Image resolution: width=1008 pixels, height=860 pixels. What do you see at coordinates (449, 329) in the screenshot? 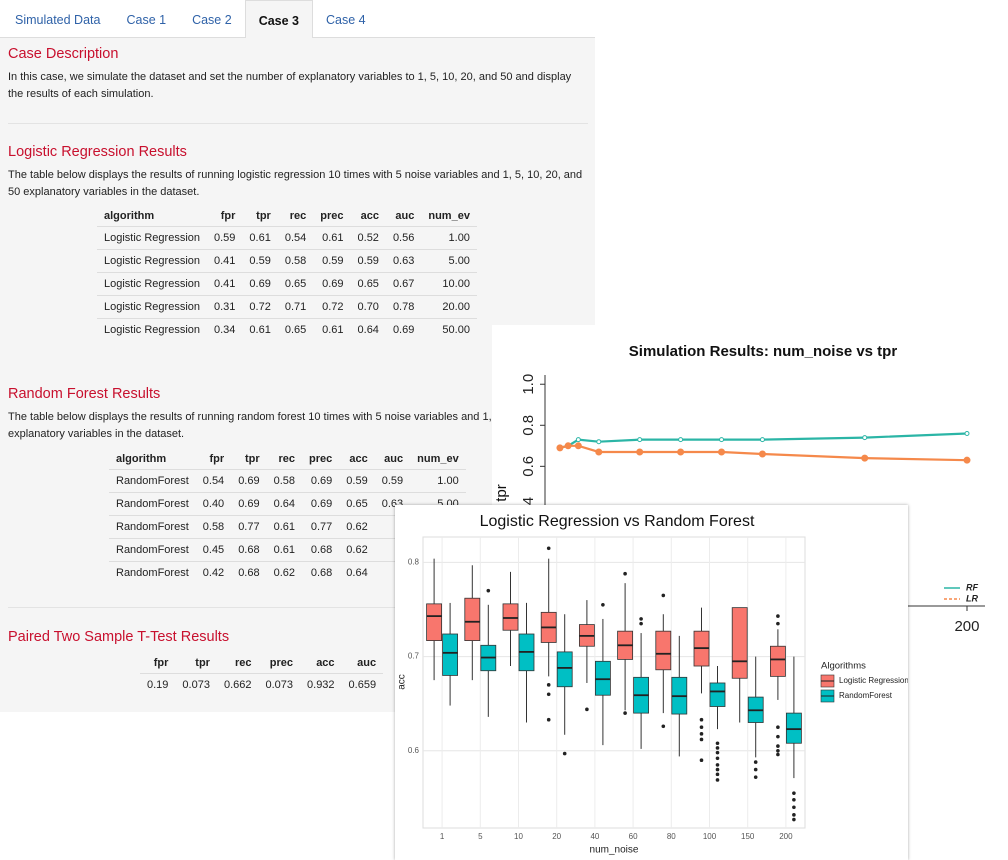
I see `table-cell: 50.00` at bounding box center [449, 329].